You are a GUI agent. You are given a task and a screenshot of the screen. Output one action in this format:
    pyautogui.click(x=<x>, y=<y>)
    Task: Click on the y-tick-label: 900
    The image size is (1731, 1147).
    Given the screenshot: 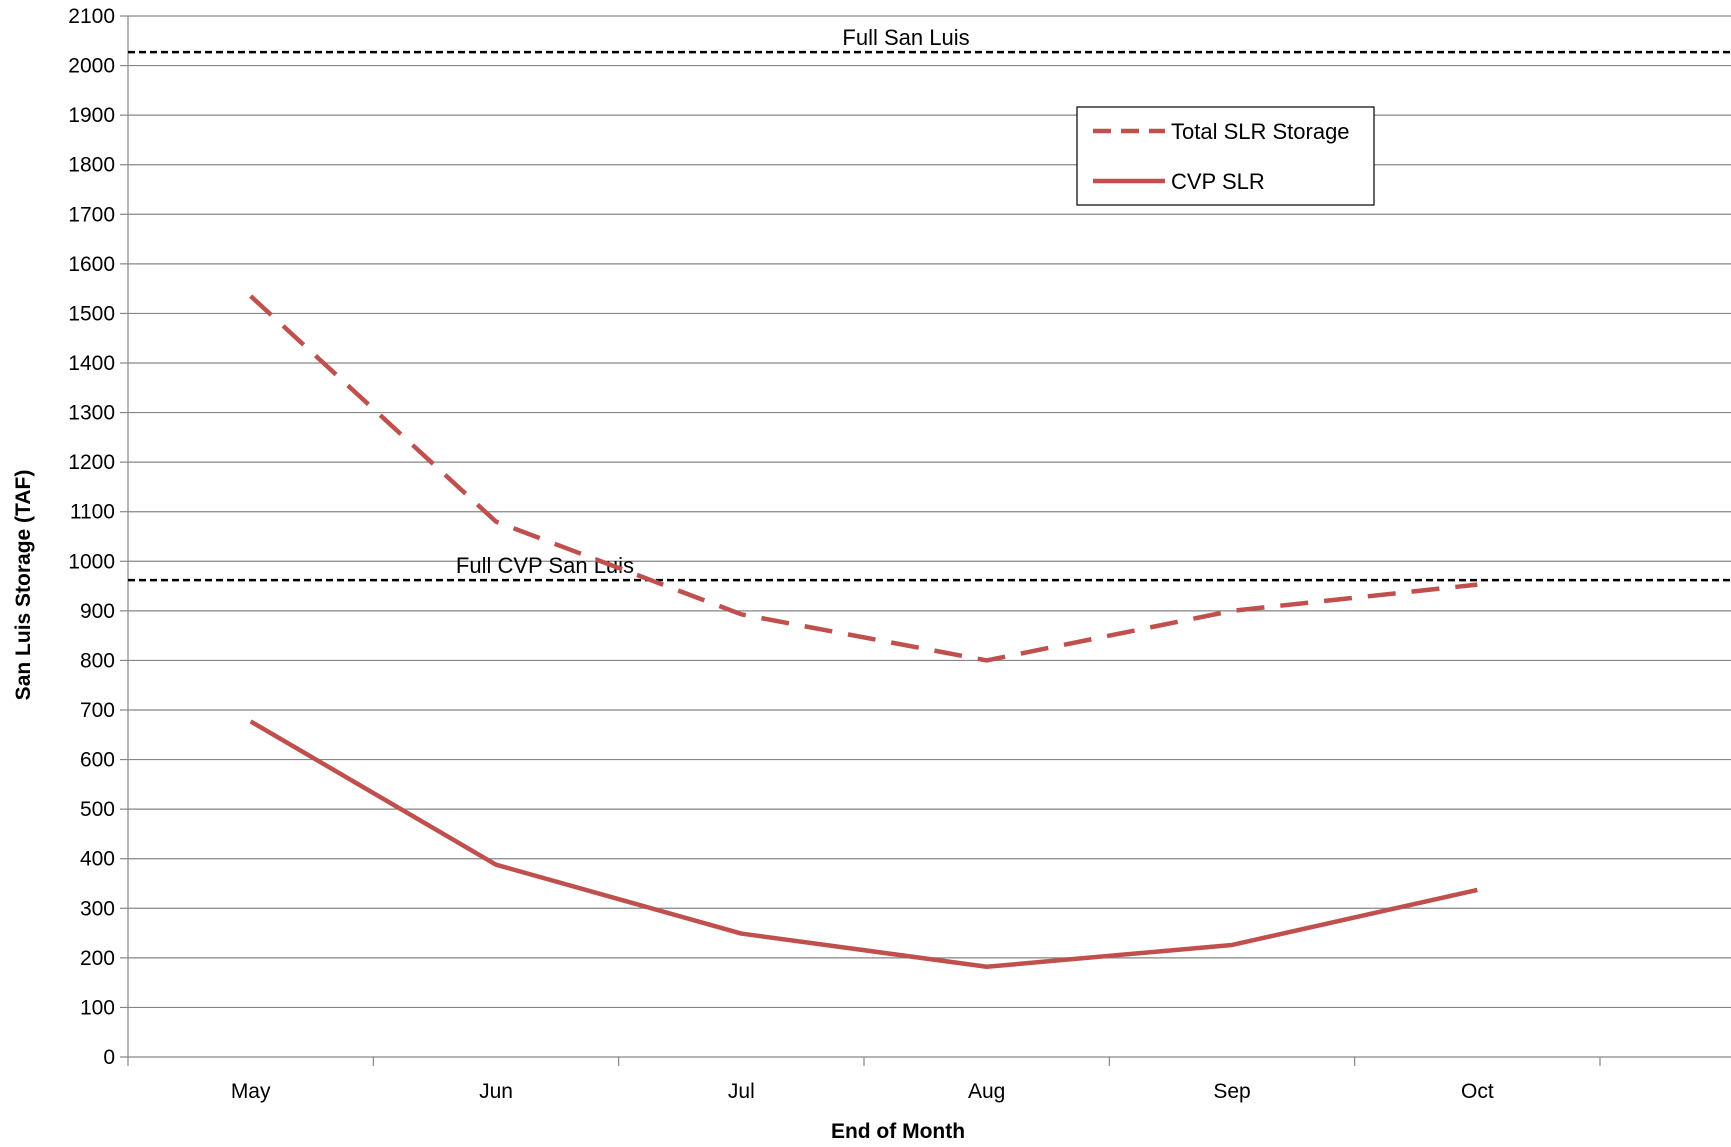 What is the action you would take?
    pyautogui.click(x=97, y=611)
    